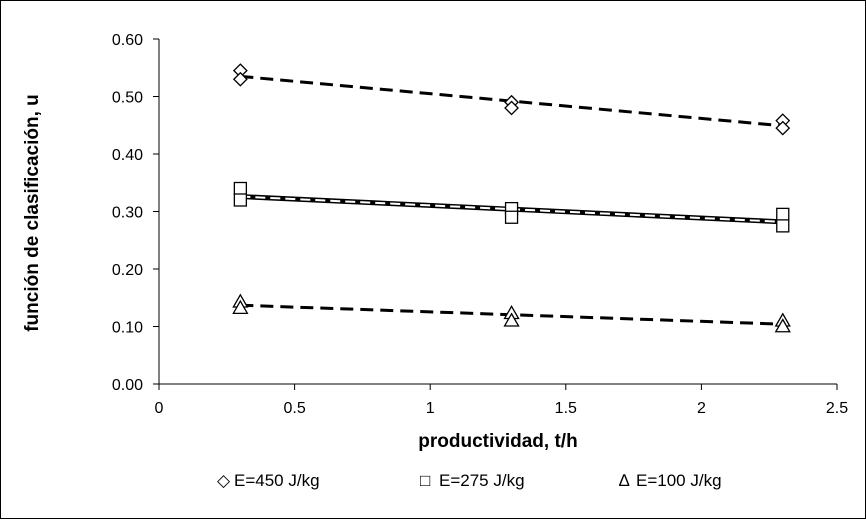  I want to click on legend: ◇ E=450 J/kg □ E=275 J/kg ∆ E=100 J/kg, so click(469, 480).